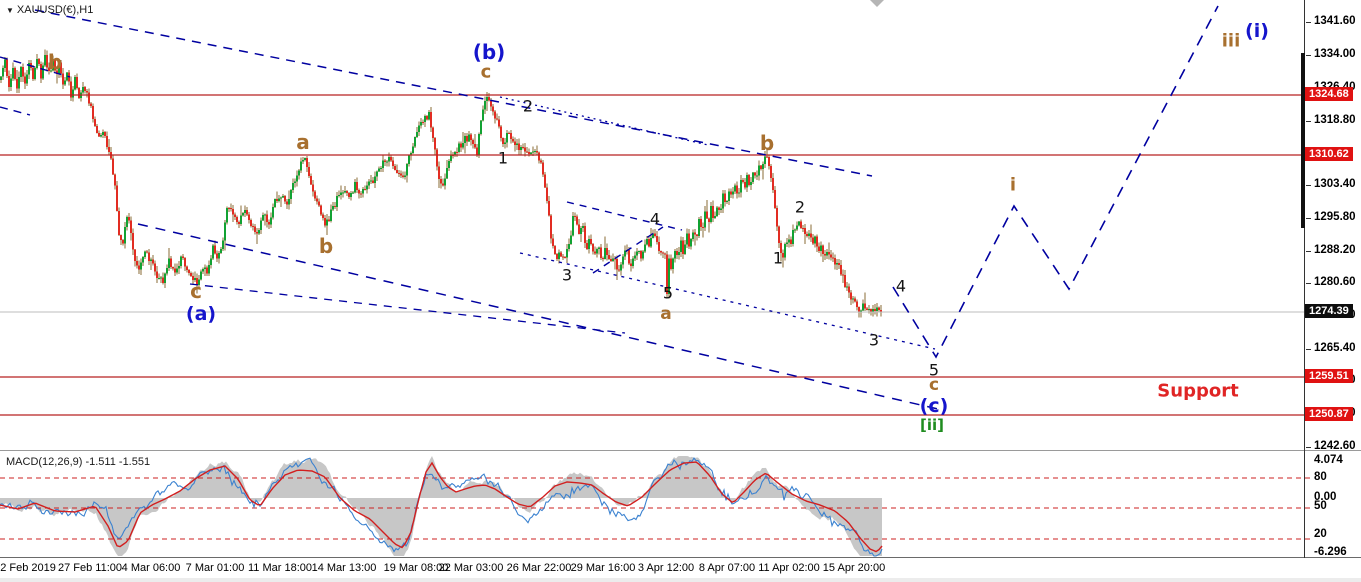  Describe the element at coordinates (280, 568) in the screenshot. I see `time-tick-label: 11 Mar 18:00` at that location.